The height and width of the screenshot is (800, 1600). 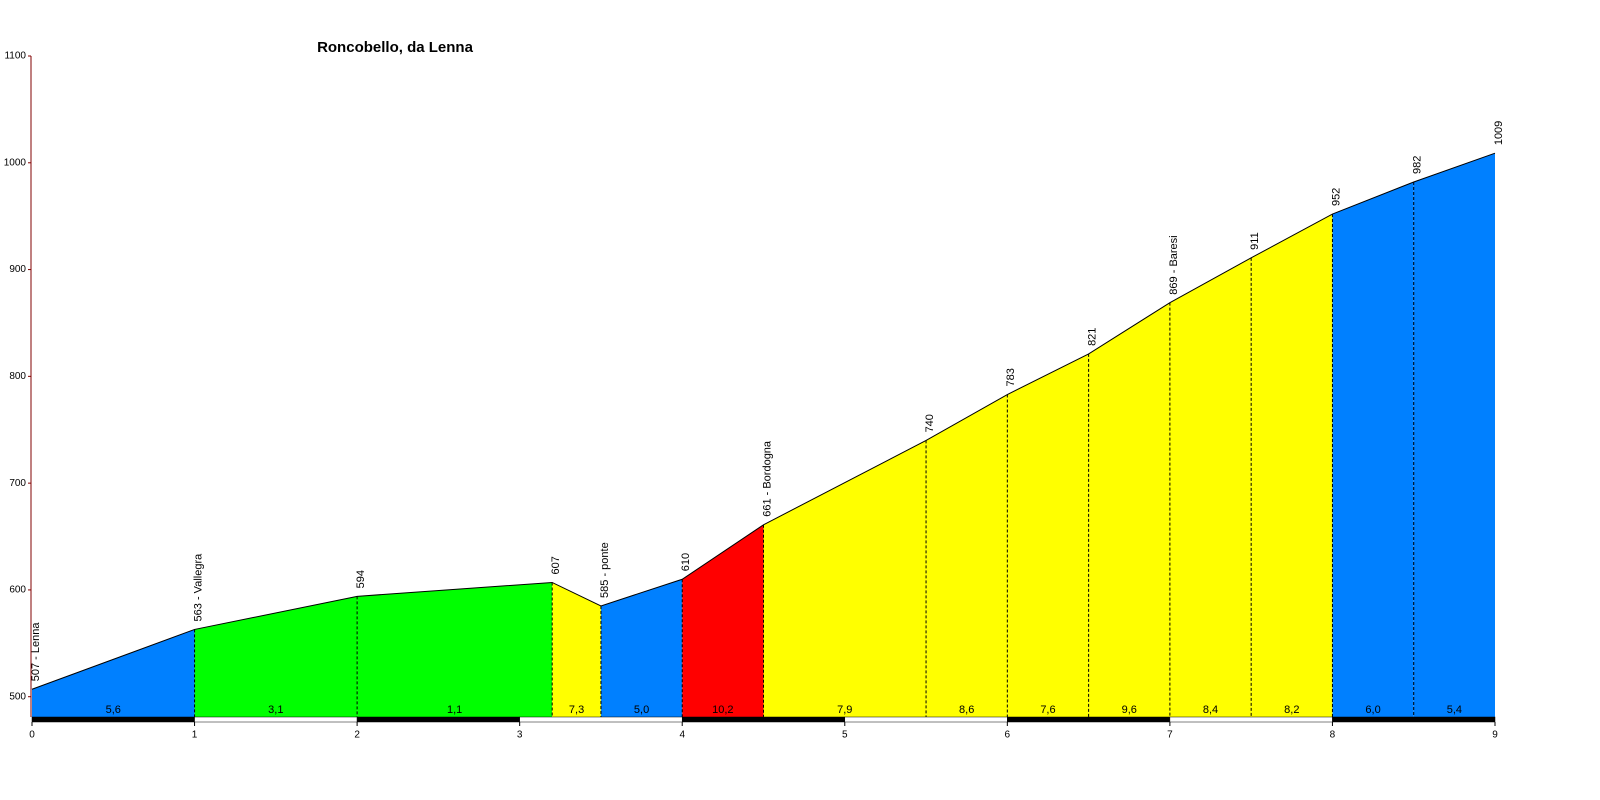 I want to click on point-label: 563 - Vallegra, so click(x=198, y=587).